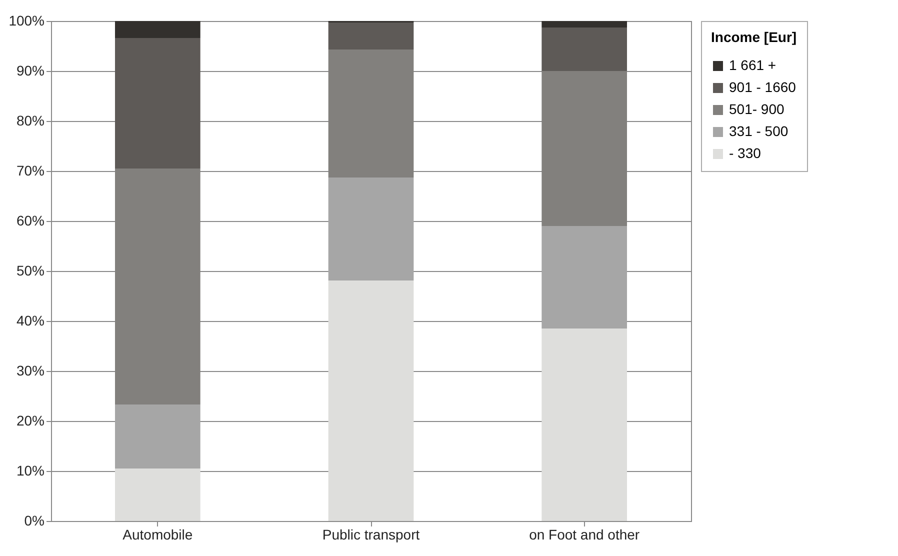 This screenshot has width=898, height=556. I want to click on y-tick-label: 0%, so click(34, 520).